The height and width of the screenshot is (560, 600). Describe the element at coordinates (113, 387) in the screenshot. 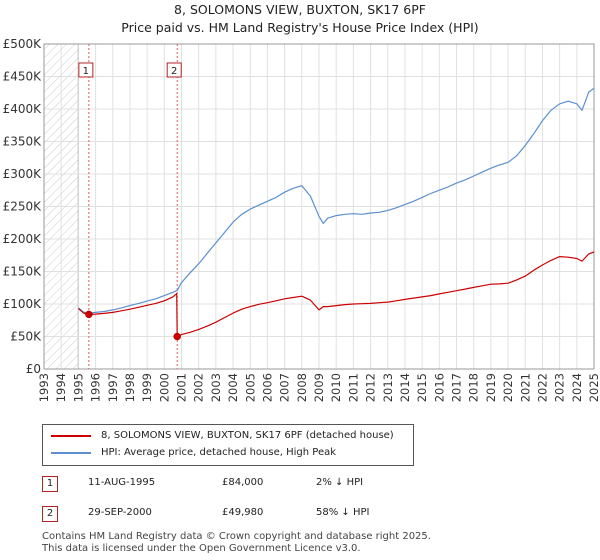

I see `x-tick-label: 1997` at that location.